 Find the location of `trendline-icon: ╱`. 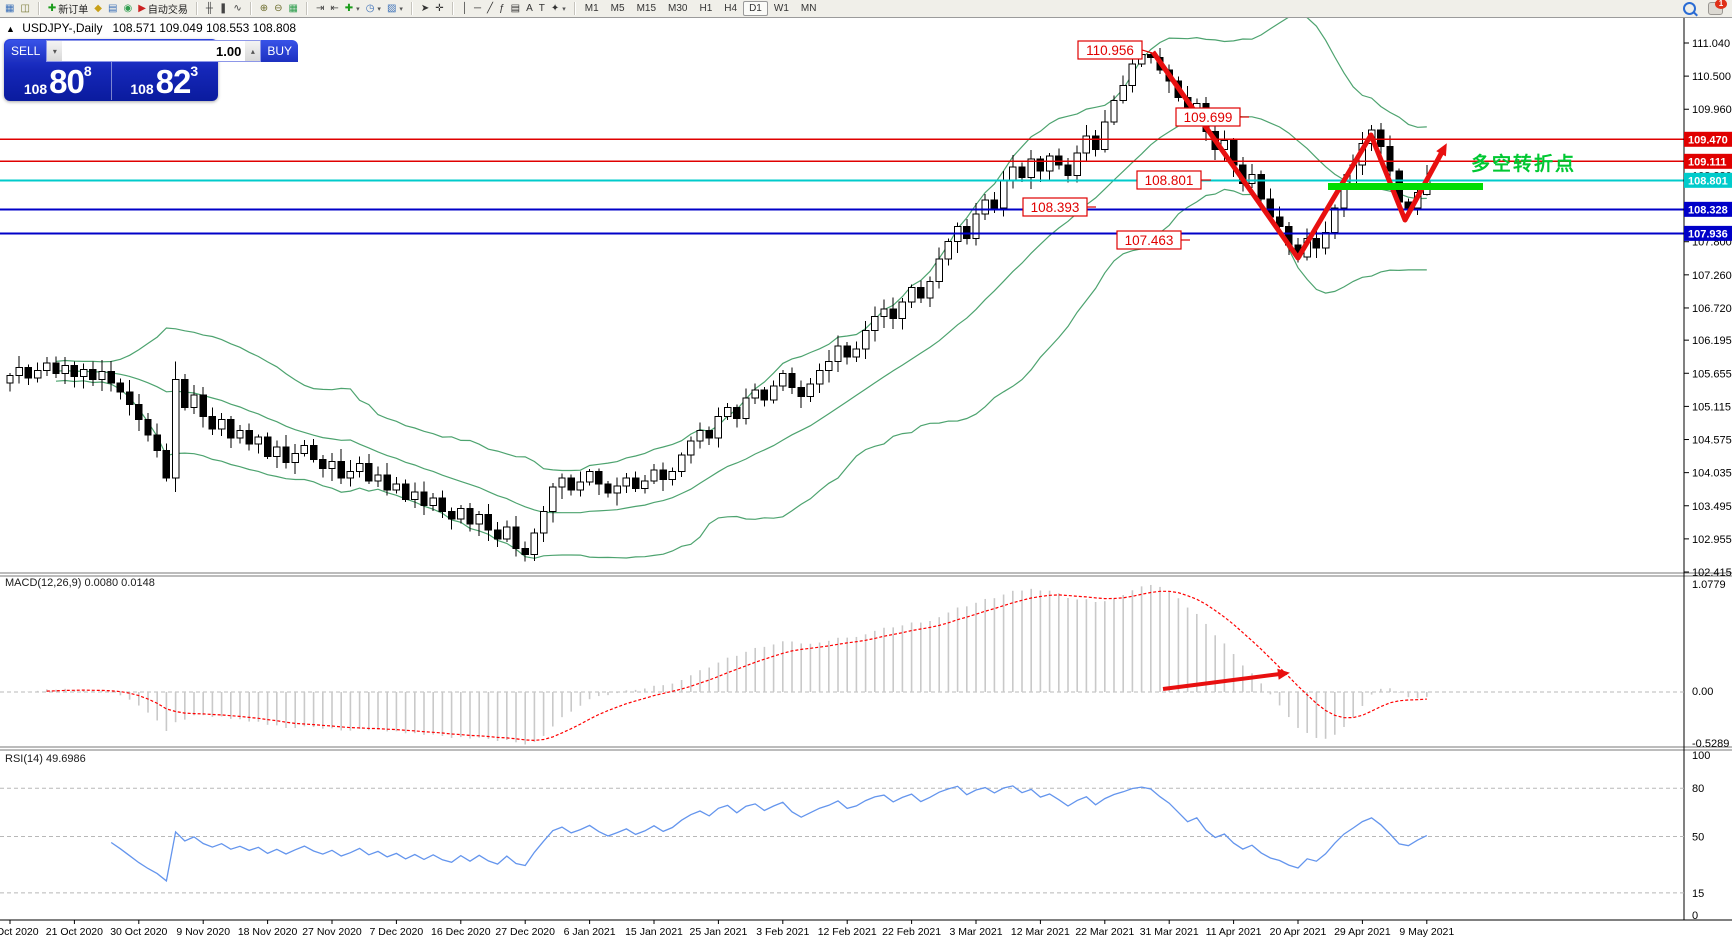

trendline-icon: ╱ is located at coordinates (490, 8).